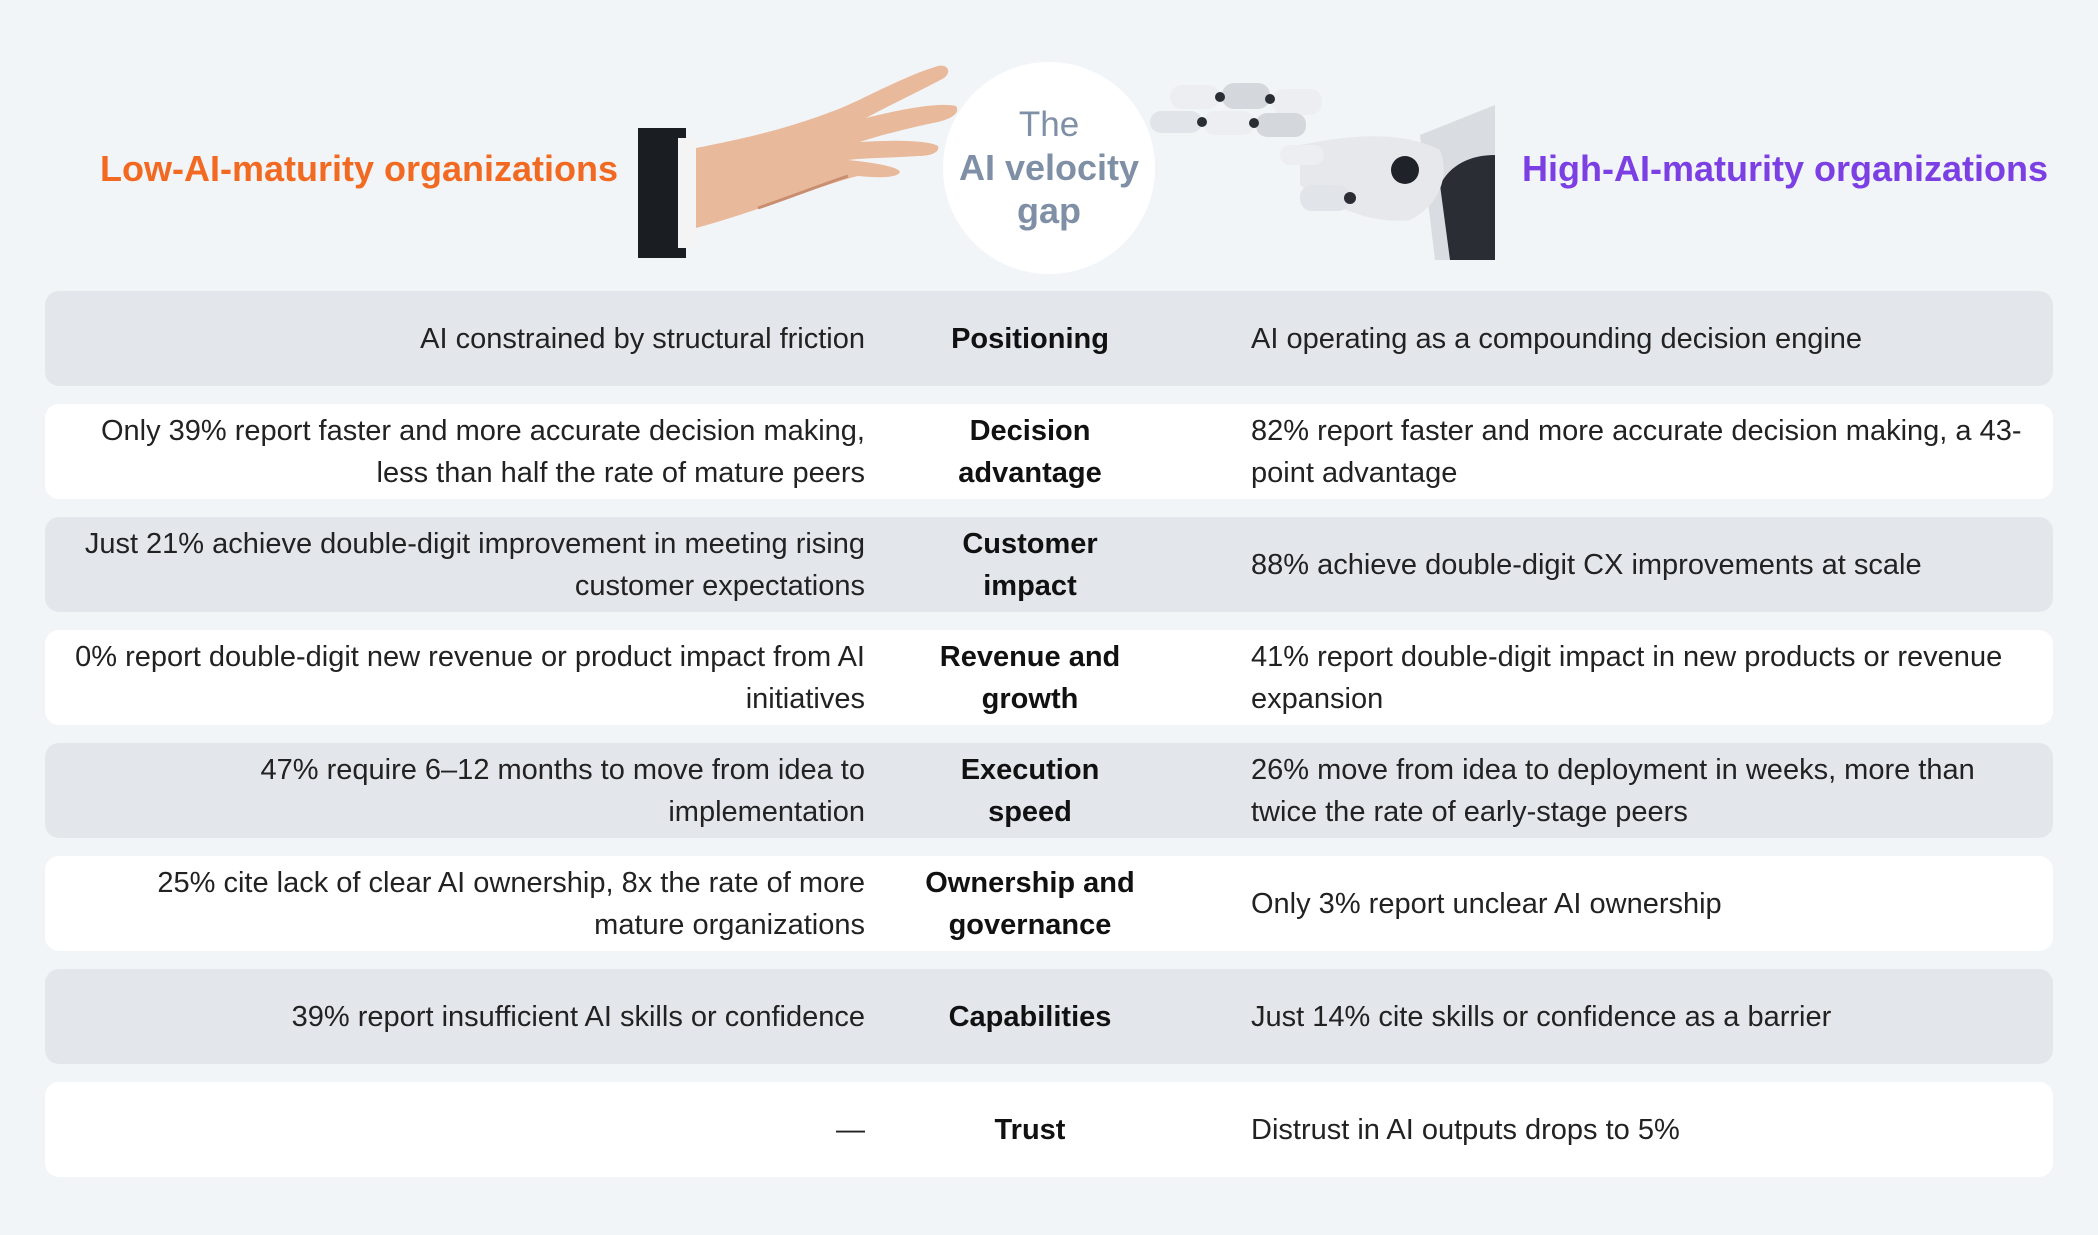  I want to click on category-label: Ownership and governance, so click(1030, 903).